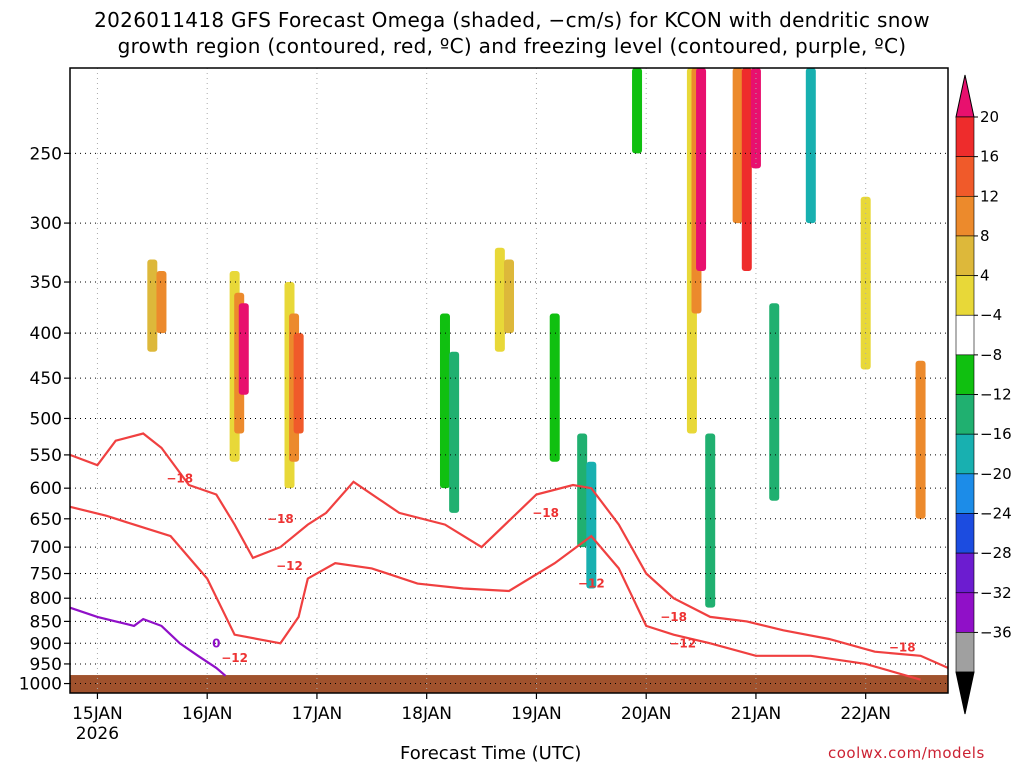 The height and width of the screenshot is (768, 1024). What do you see at coordinates (991, 355) in the screenshot?
I see `colorbar-label: −8` at bounding box center [991, 355].